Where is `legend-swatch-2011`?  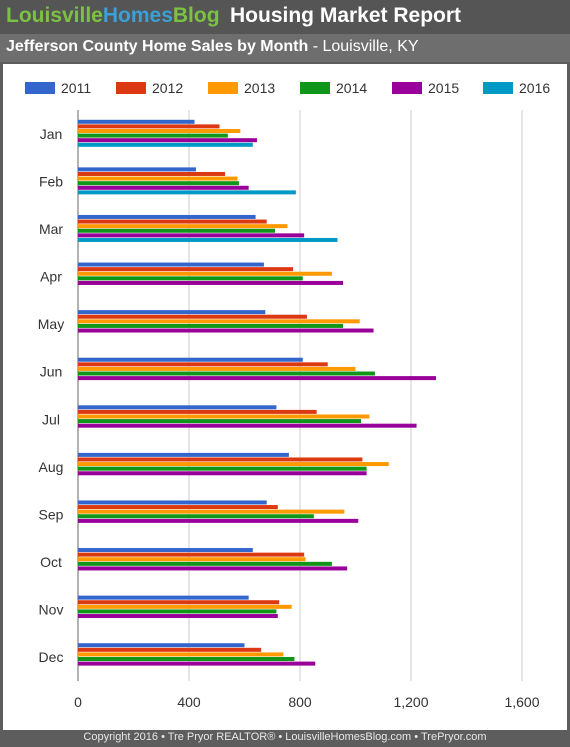
legend-swatch-2011 is located at coordinates (40, 88).